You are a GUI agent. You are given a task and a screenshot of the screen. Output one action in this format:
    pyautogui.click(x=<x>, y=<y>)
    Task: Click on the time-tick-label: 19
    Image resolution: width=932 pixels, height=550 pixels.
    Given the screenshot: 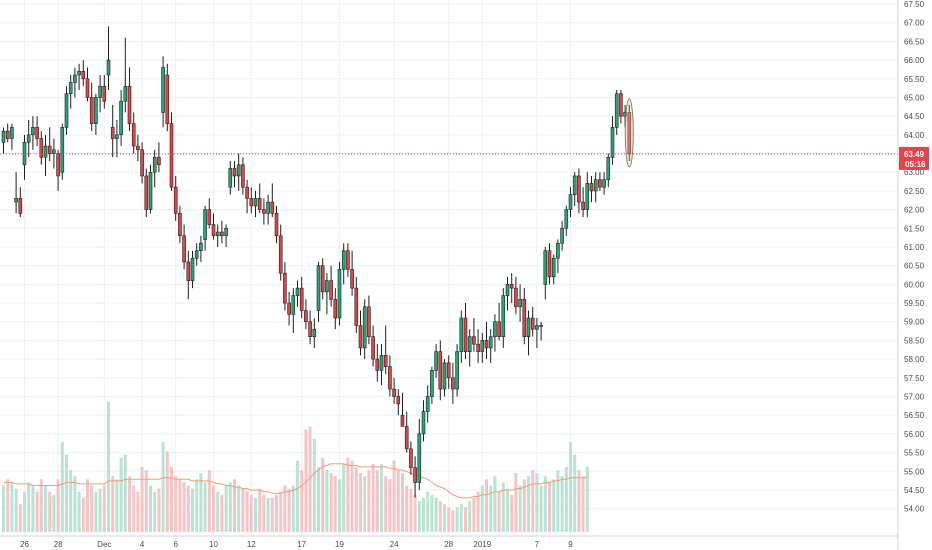 What is the action you would take?
    pyautogui.click(x=339, y=544)
    